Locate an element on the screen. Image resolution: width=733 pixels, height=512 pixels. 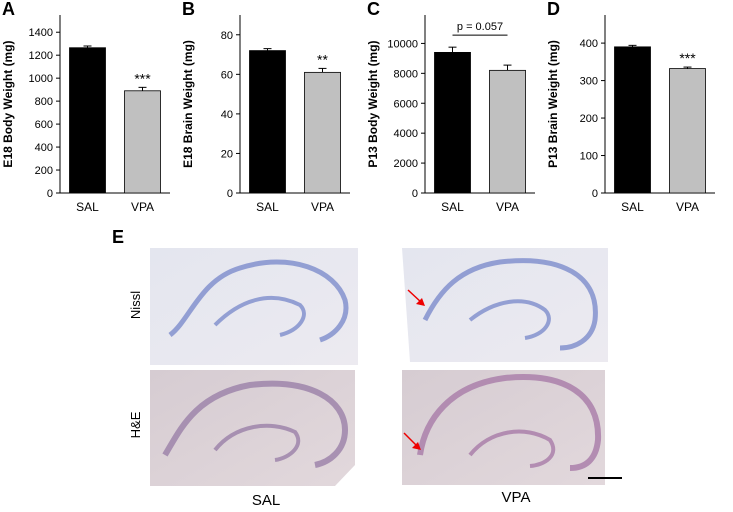
column-label: VPA is located at coordinates (516, 497).